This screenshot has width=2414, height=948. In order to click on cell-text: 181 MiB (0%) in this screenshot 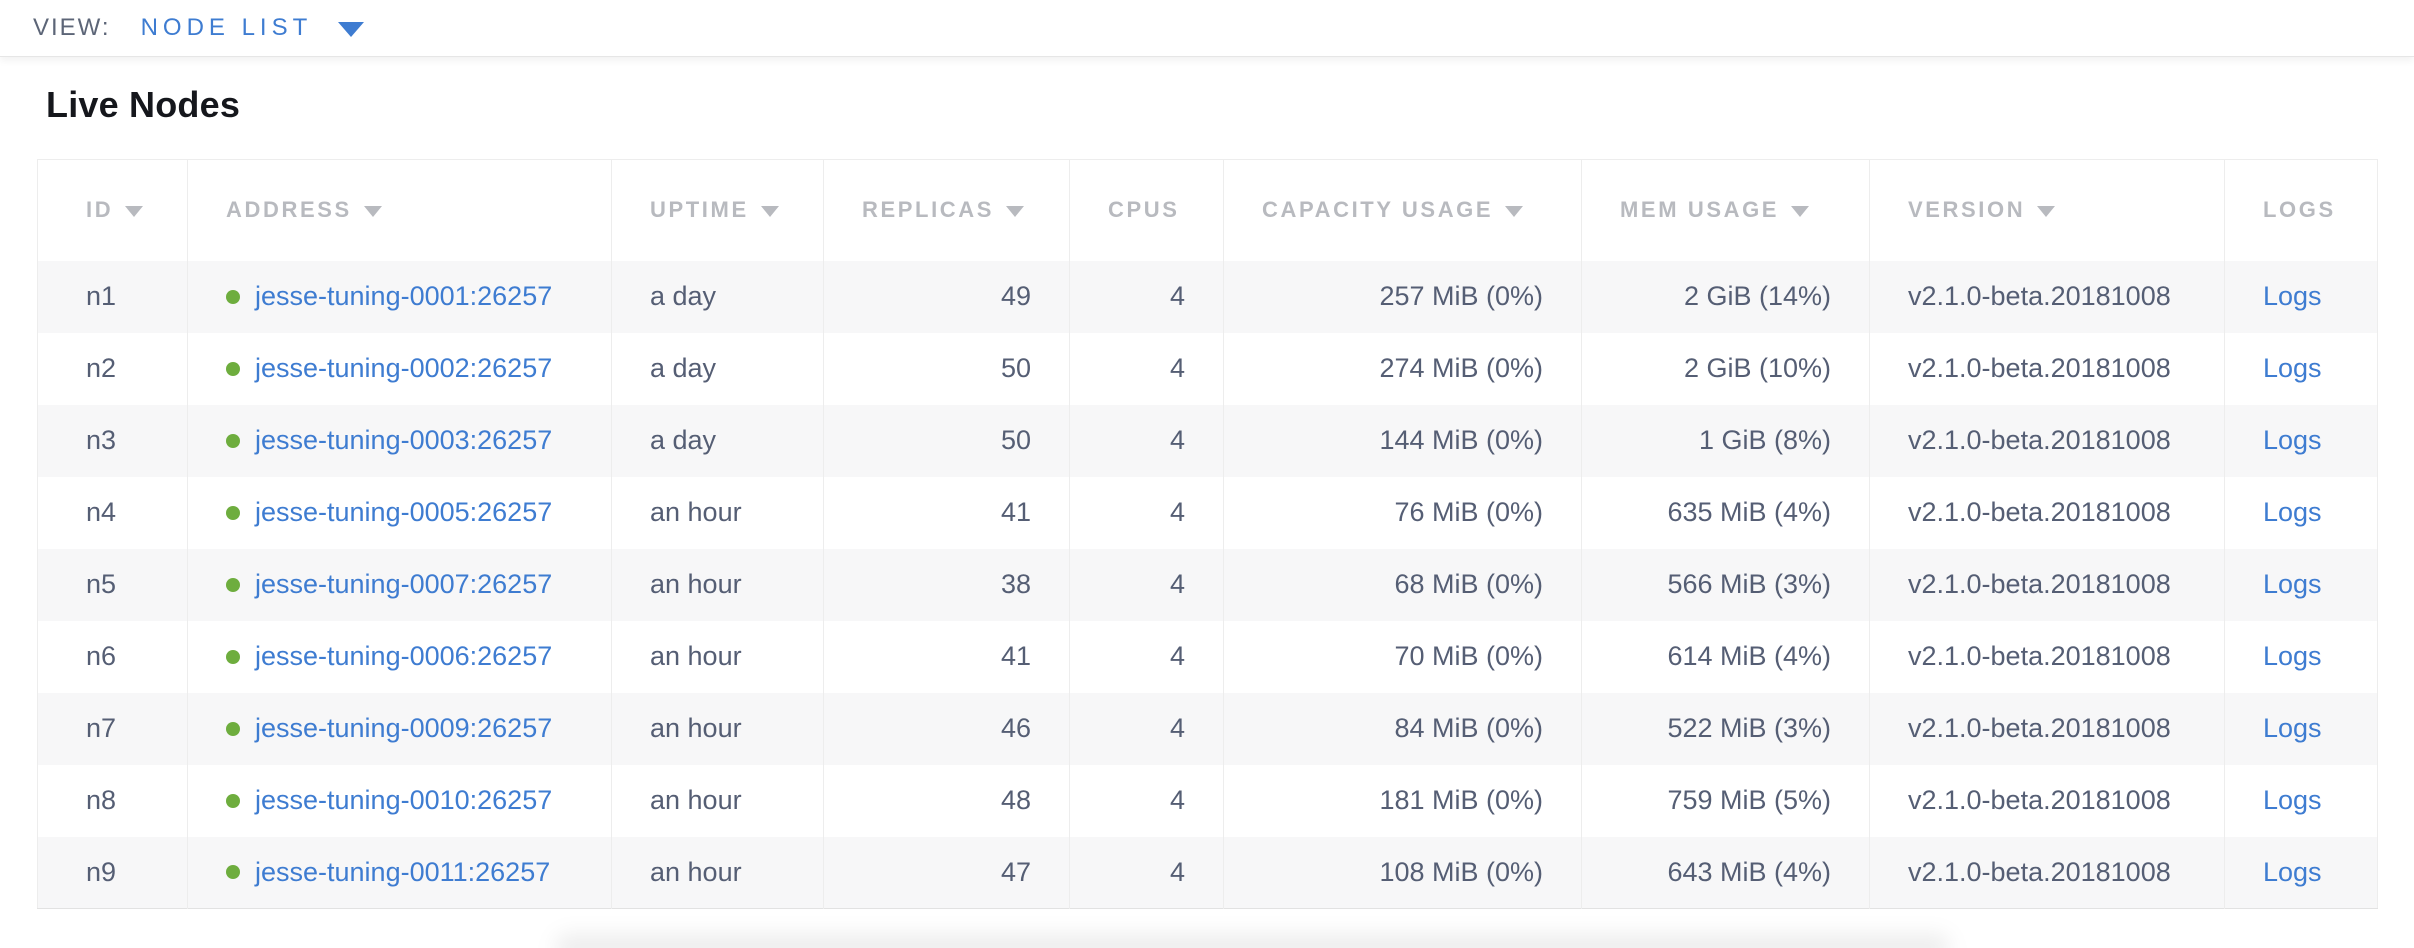, I will do `click(1461, 800)`.